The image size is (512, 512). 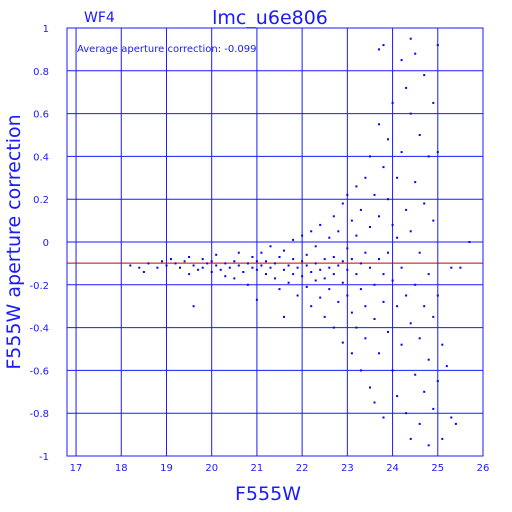 What do you see at coordinates (46, 243) in the screenshot?
I see `y-tick-label: 0` at bounding box center [46, 243].